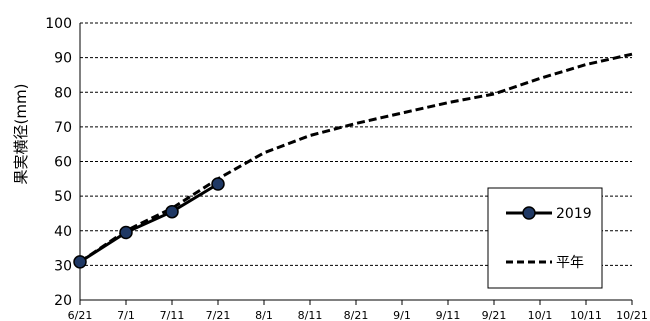 This screenshot has height=321, width=650. I want to click on legend-box, so click(545, 238).